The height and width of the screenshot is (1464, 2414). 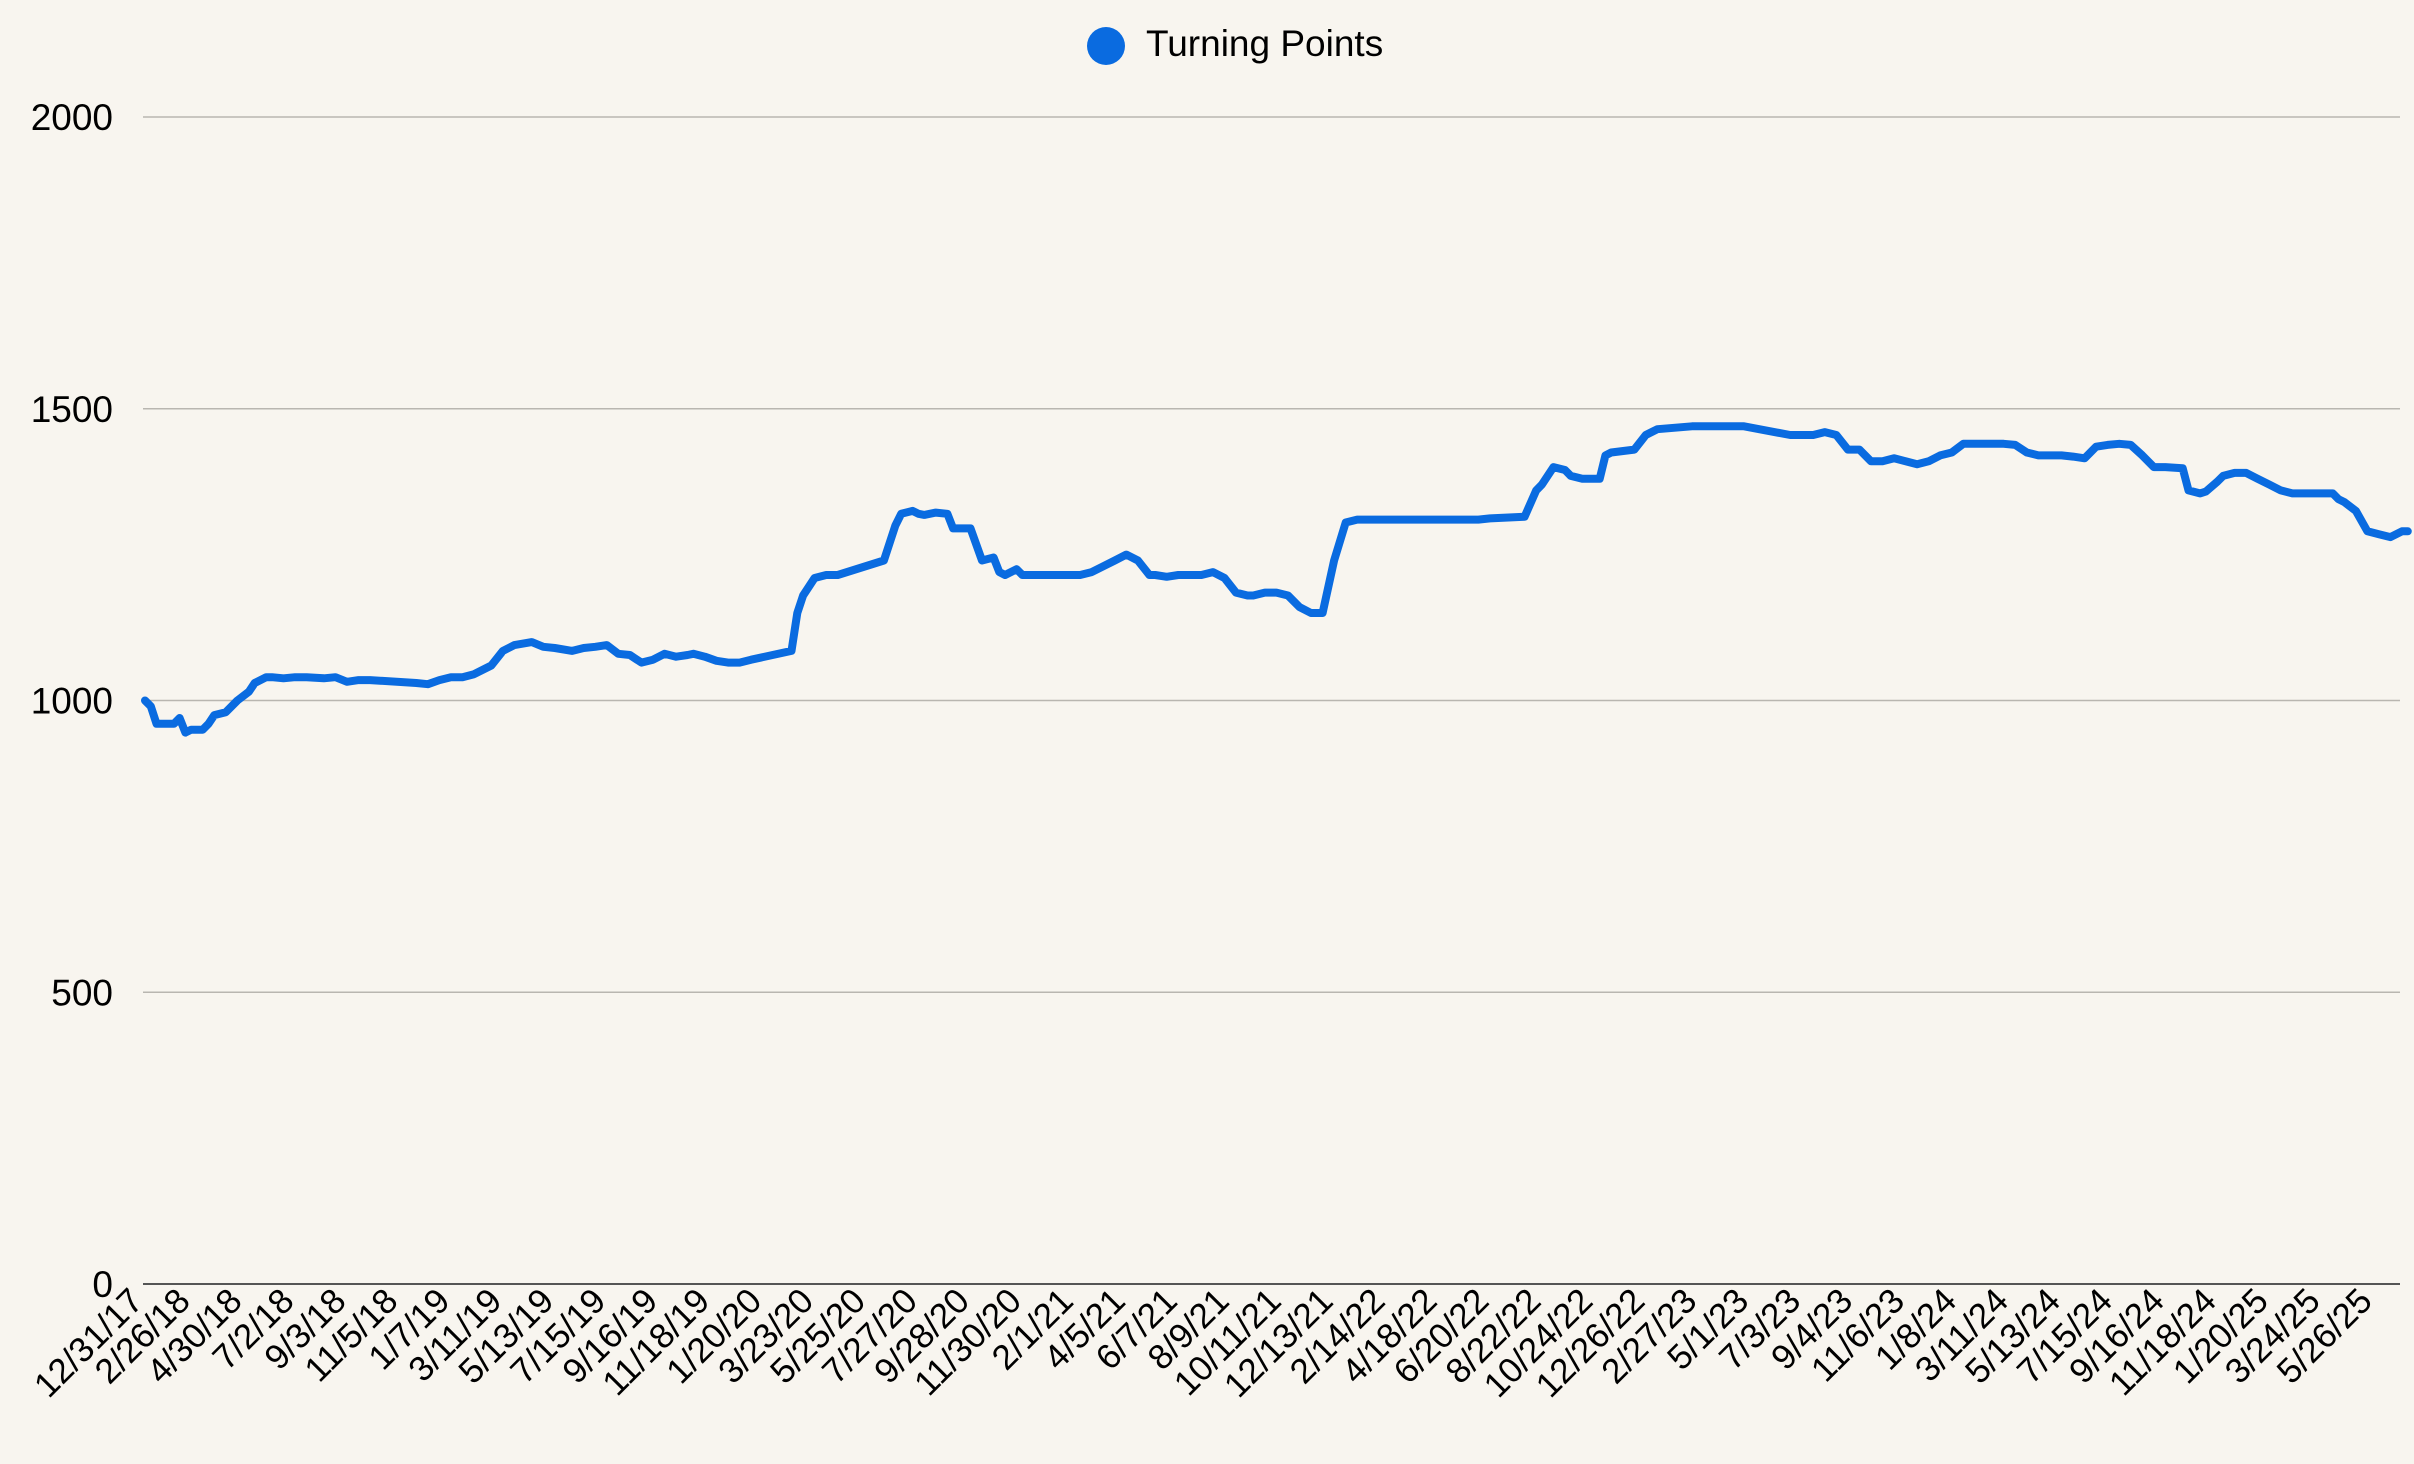 I want to click on y-axis: 0 500 1000 1500 2000, so click(x=72, y=701).